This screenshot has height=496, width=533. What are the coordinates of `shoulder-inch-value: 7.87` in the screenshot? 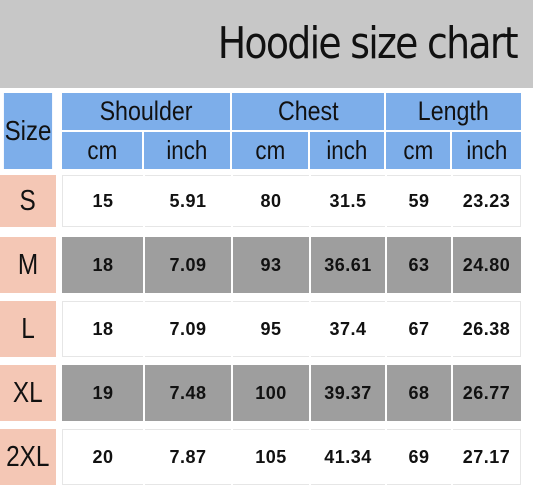 It's located at (188, 456).